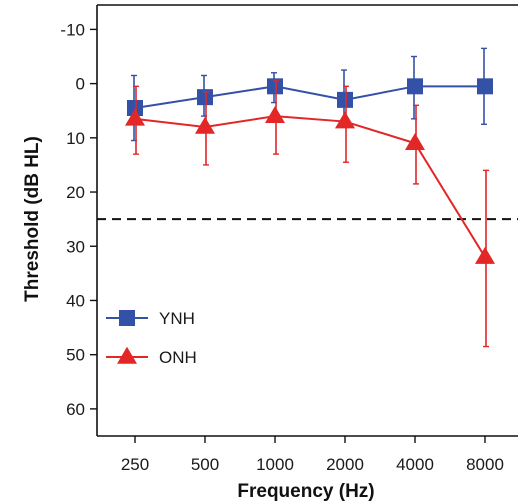 Image resolution: width=518 pixels, height=504 pixels. I want to click on y-axis-title: Threshold (dB HL), so click(32, 219).